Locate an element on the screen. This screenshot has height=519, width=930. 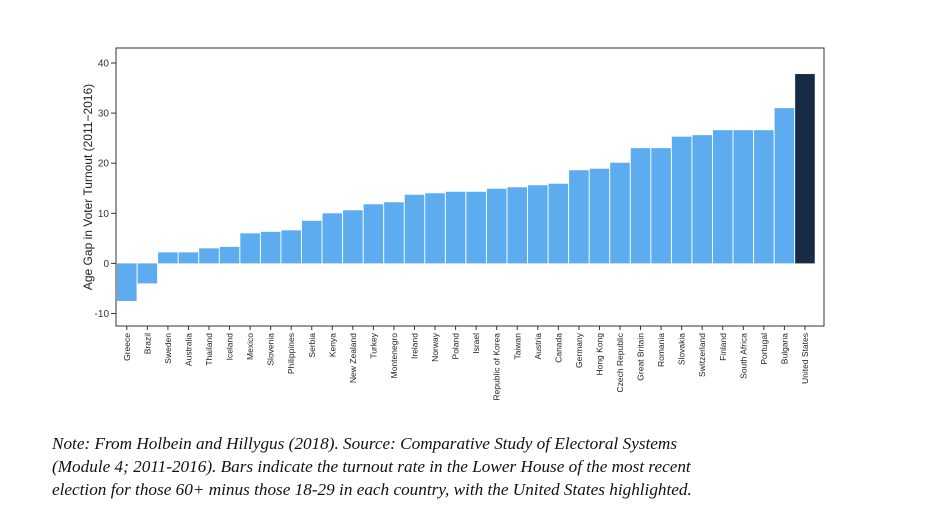
y-tick-label: 20 is located at coordinates (104, 164).